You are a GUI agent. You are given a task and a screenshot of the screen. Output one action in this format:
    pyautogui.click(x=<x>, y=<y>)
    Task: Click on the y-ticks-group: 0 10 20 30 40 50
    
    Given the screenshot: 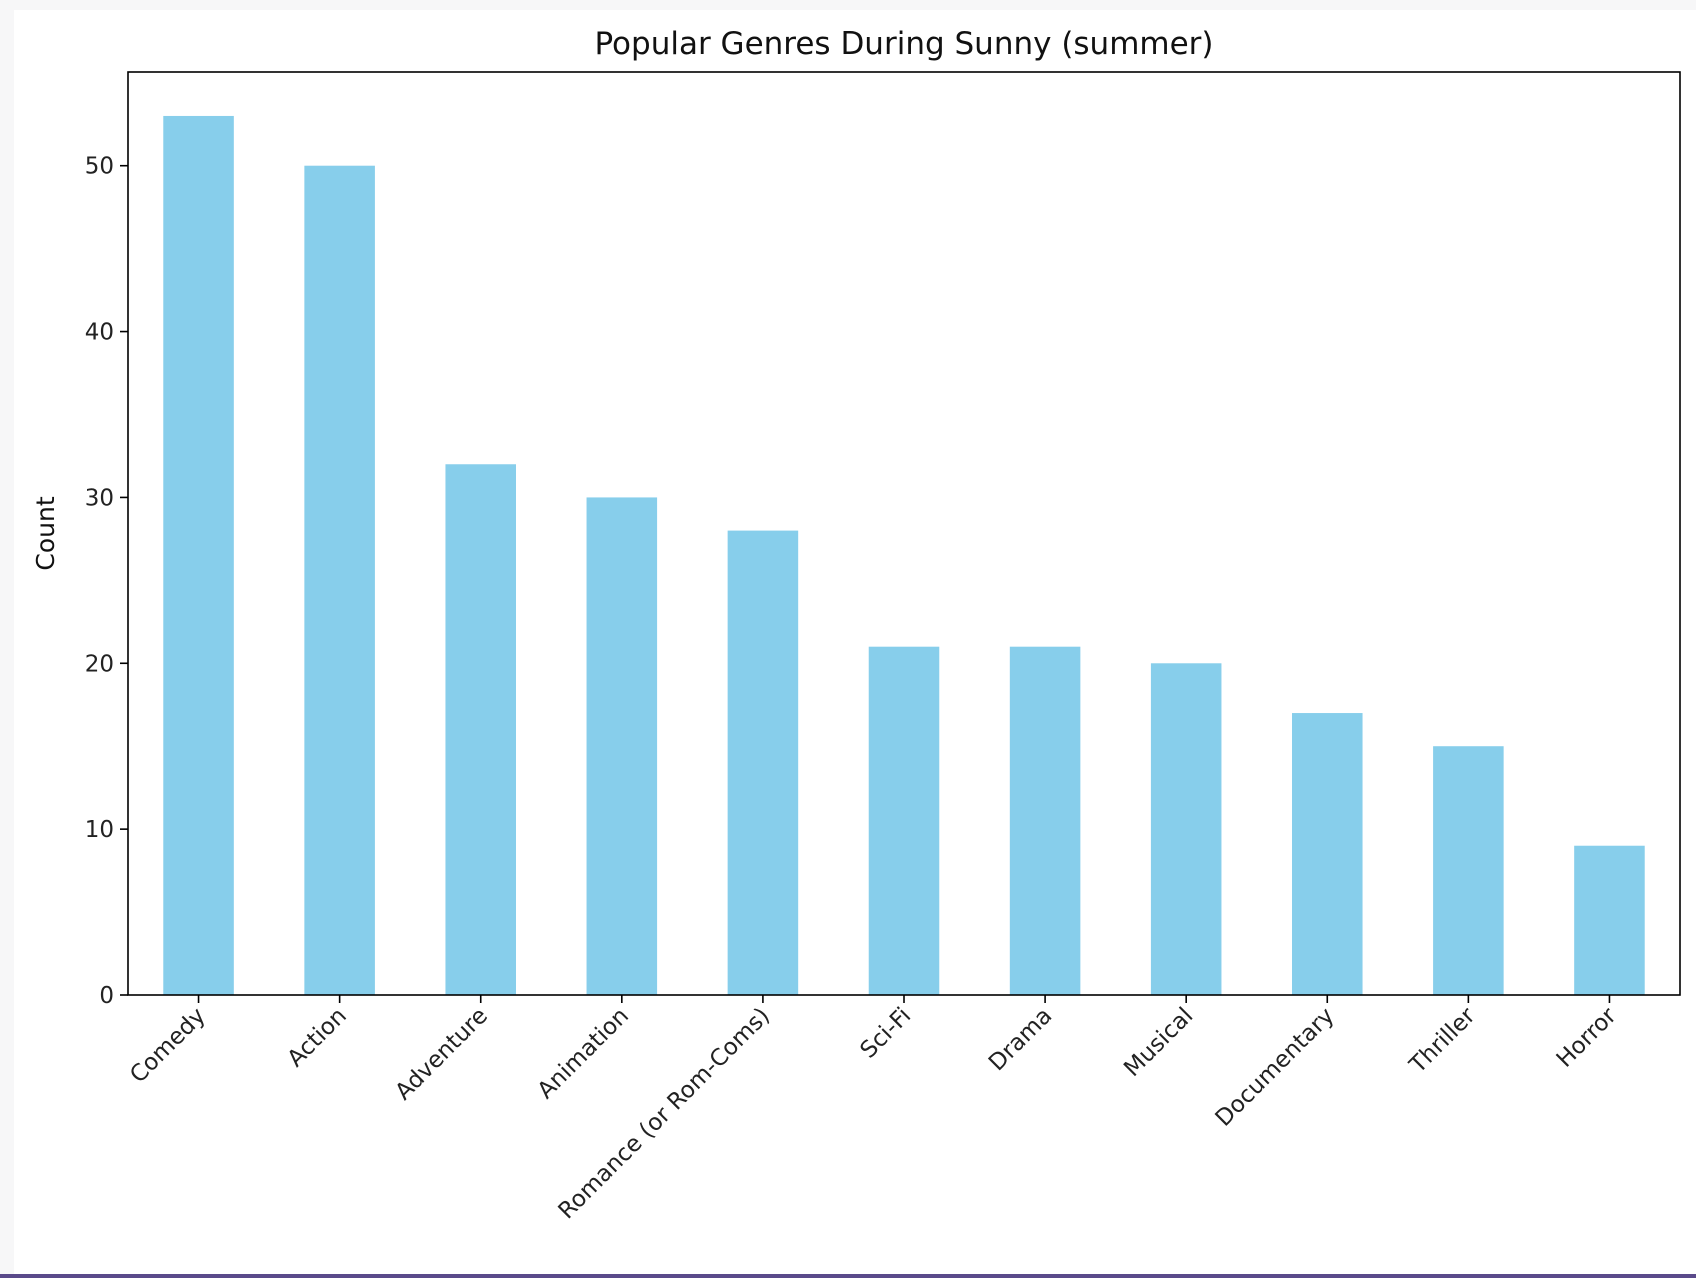 What is the action you would take?
    pyautogui.click(x=106, y=581)
    